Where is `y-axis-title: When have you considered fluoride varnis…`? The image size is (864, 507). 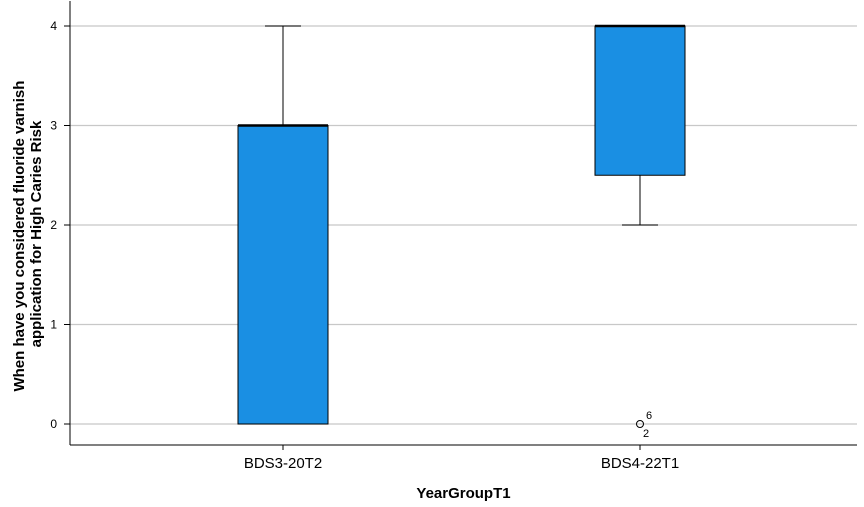 y-axis-title: When have you considered fluoride varnis… is located at coordinates (28, 233).